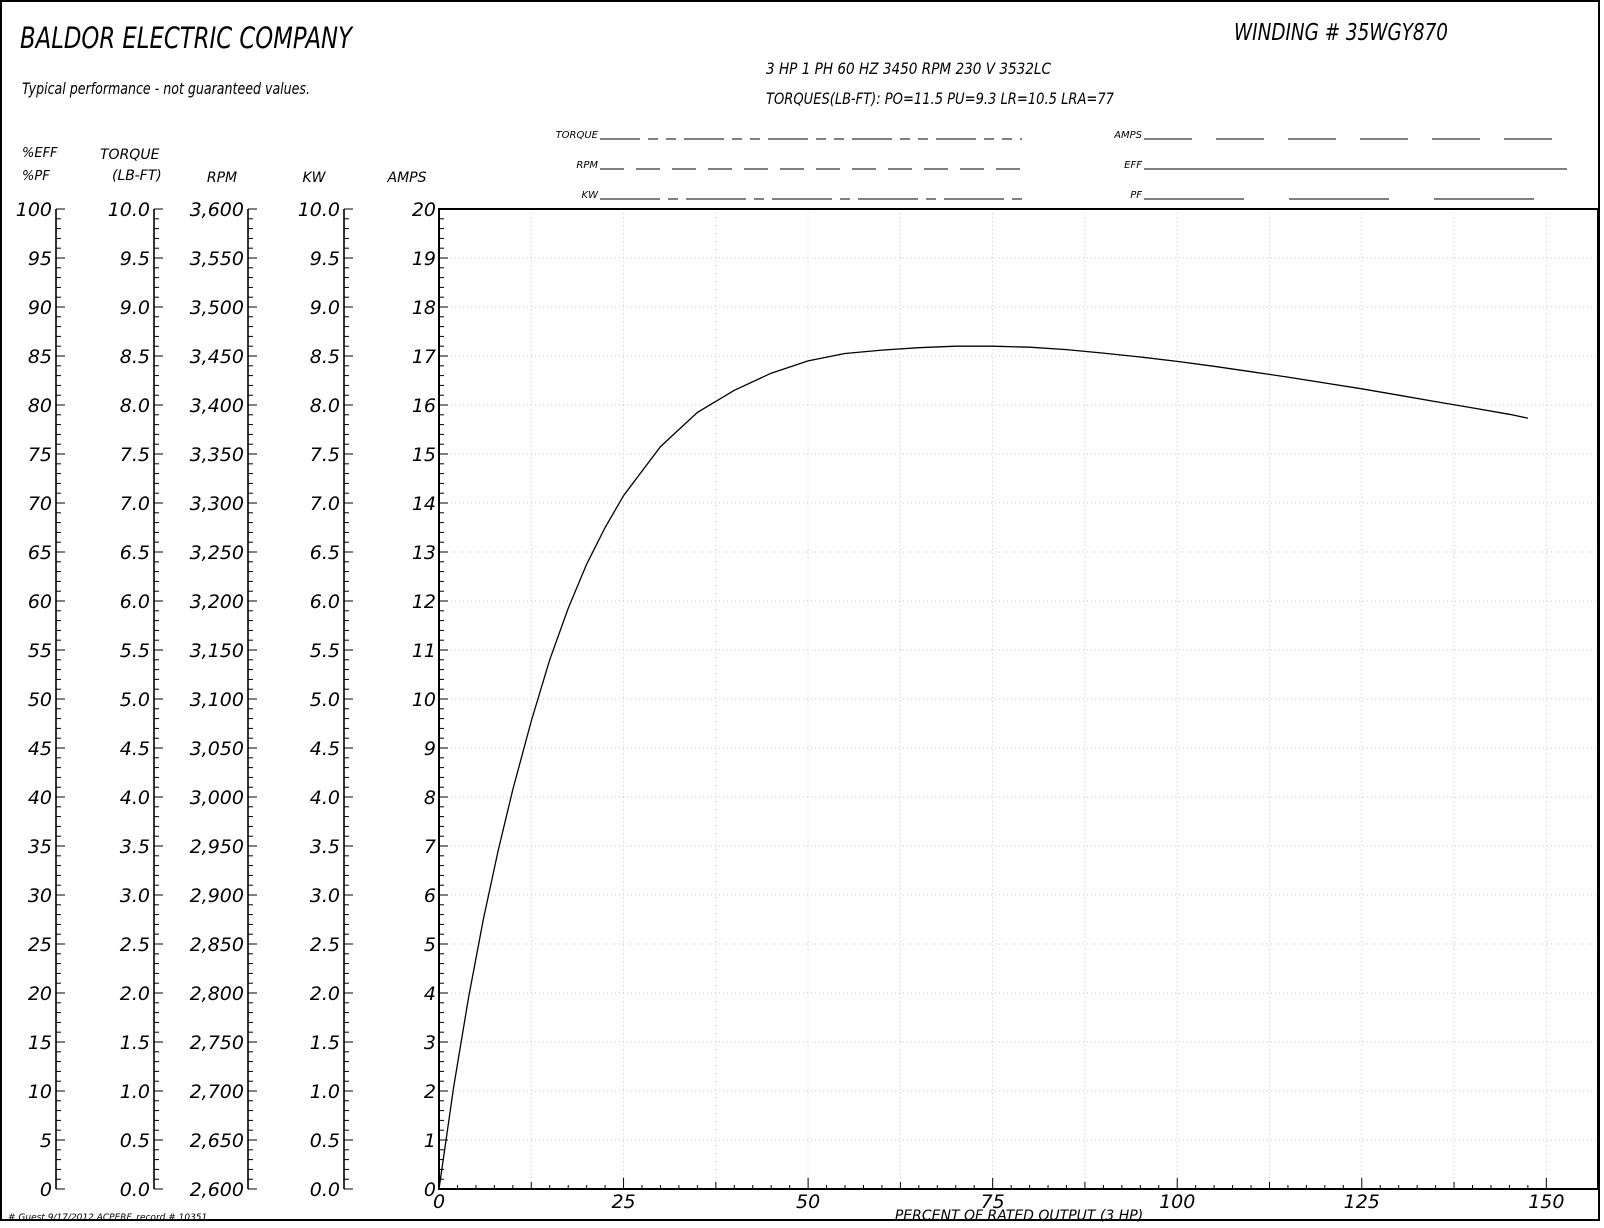 The image size is (1604, 1228). Describe the element at coordinates (430, 994) in the screenshot. I see `amps-tick-label: 4` at that location.